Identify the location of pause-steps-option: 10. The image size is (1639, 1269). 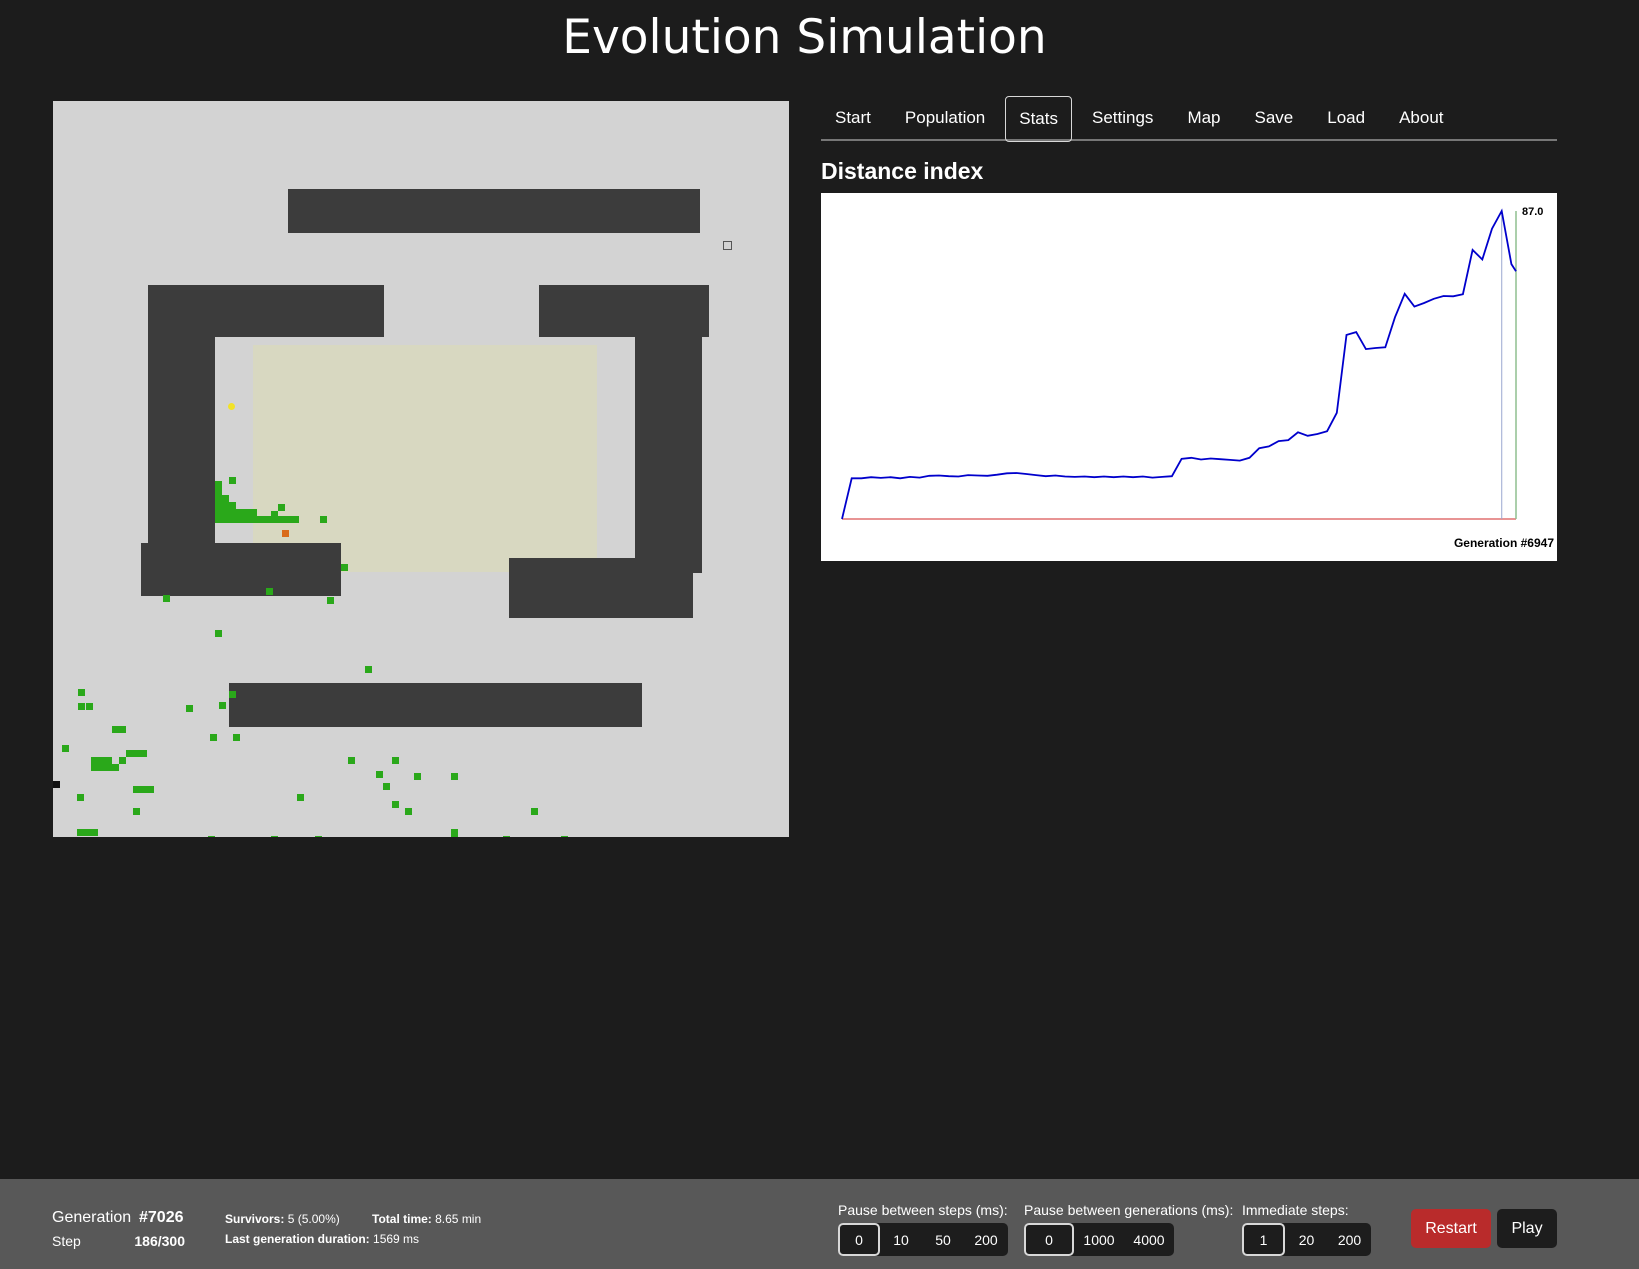
(901, 1239).